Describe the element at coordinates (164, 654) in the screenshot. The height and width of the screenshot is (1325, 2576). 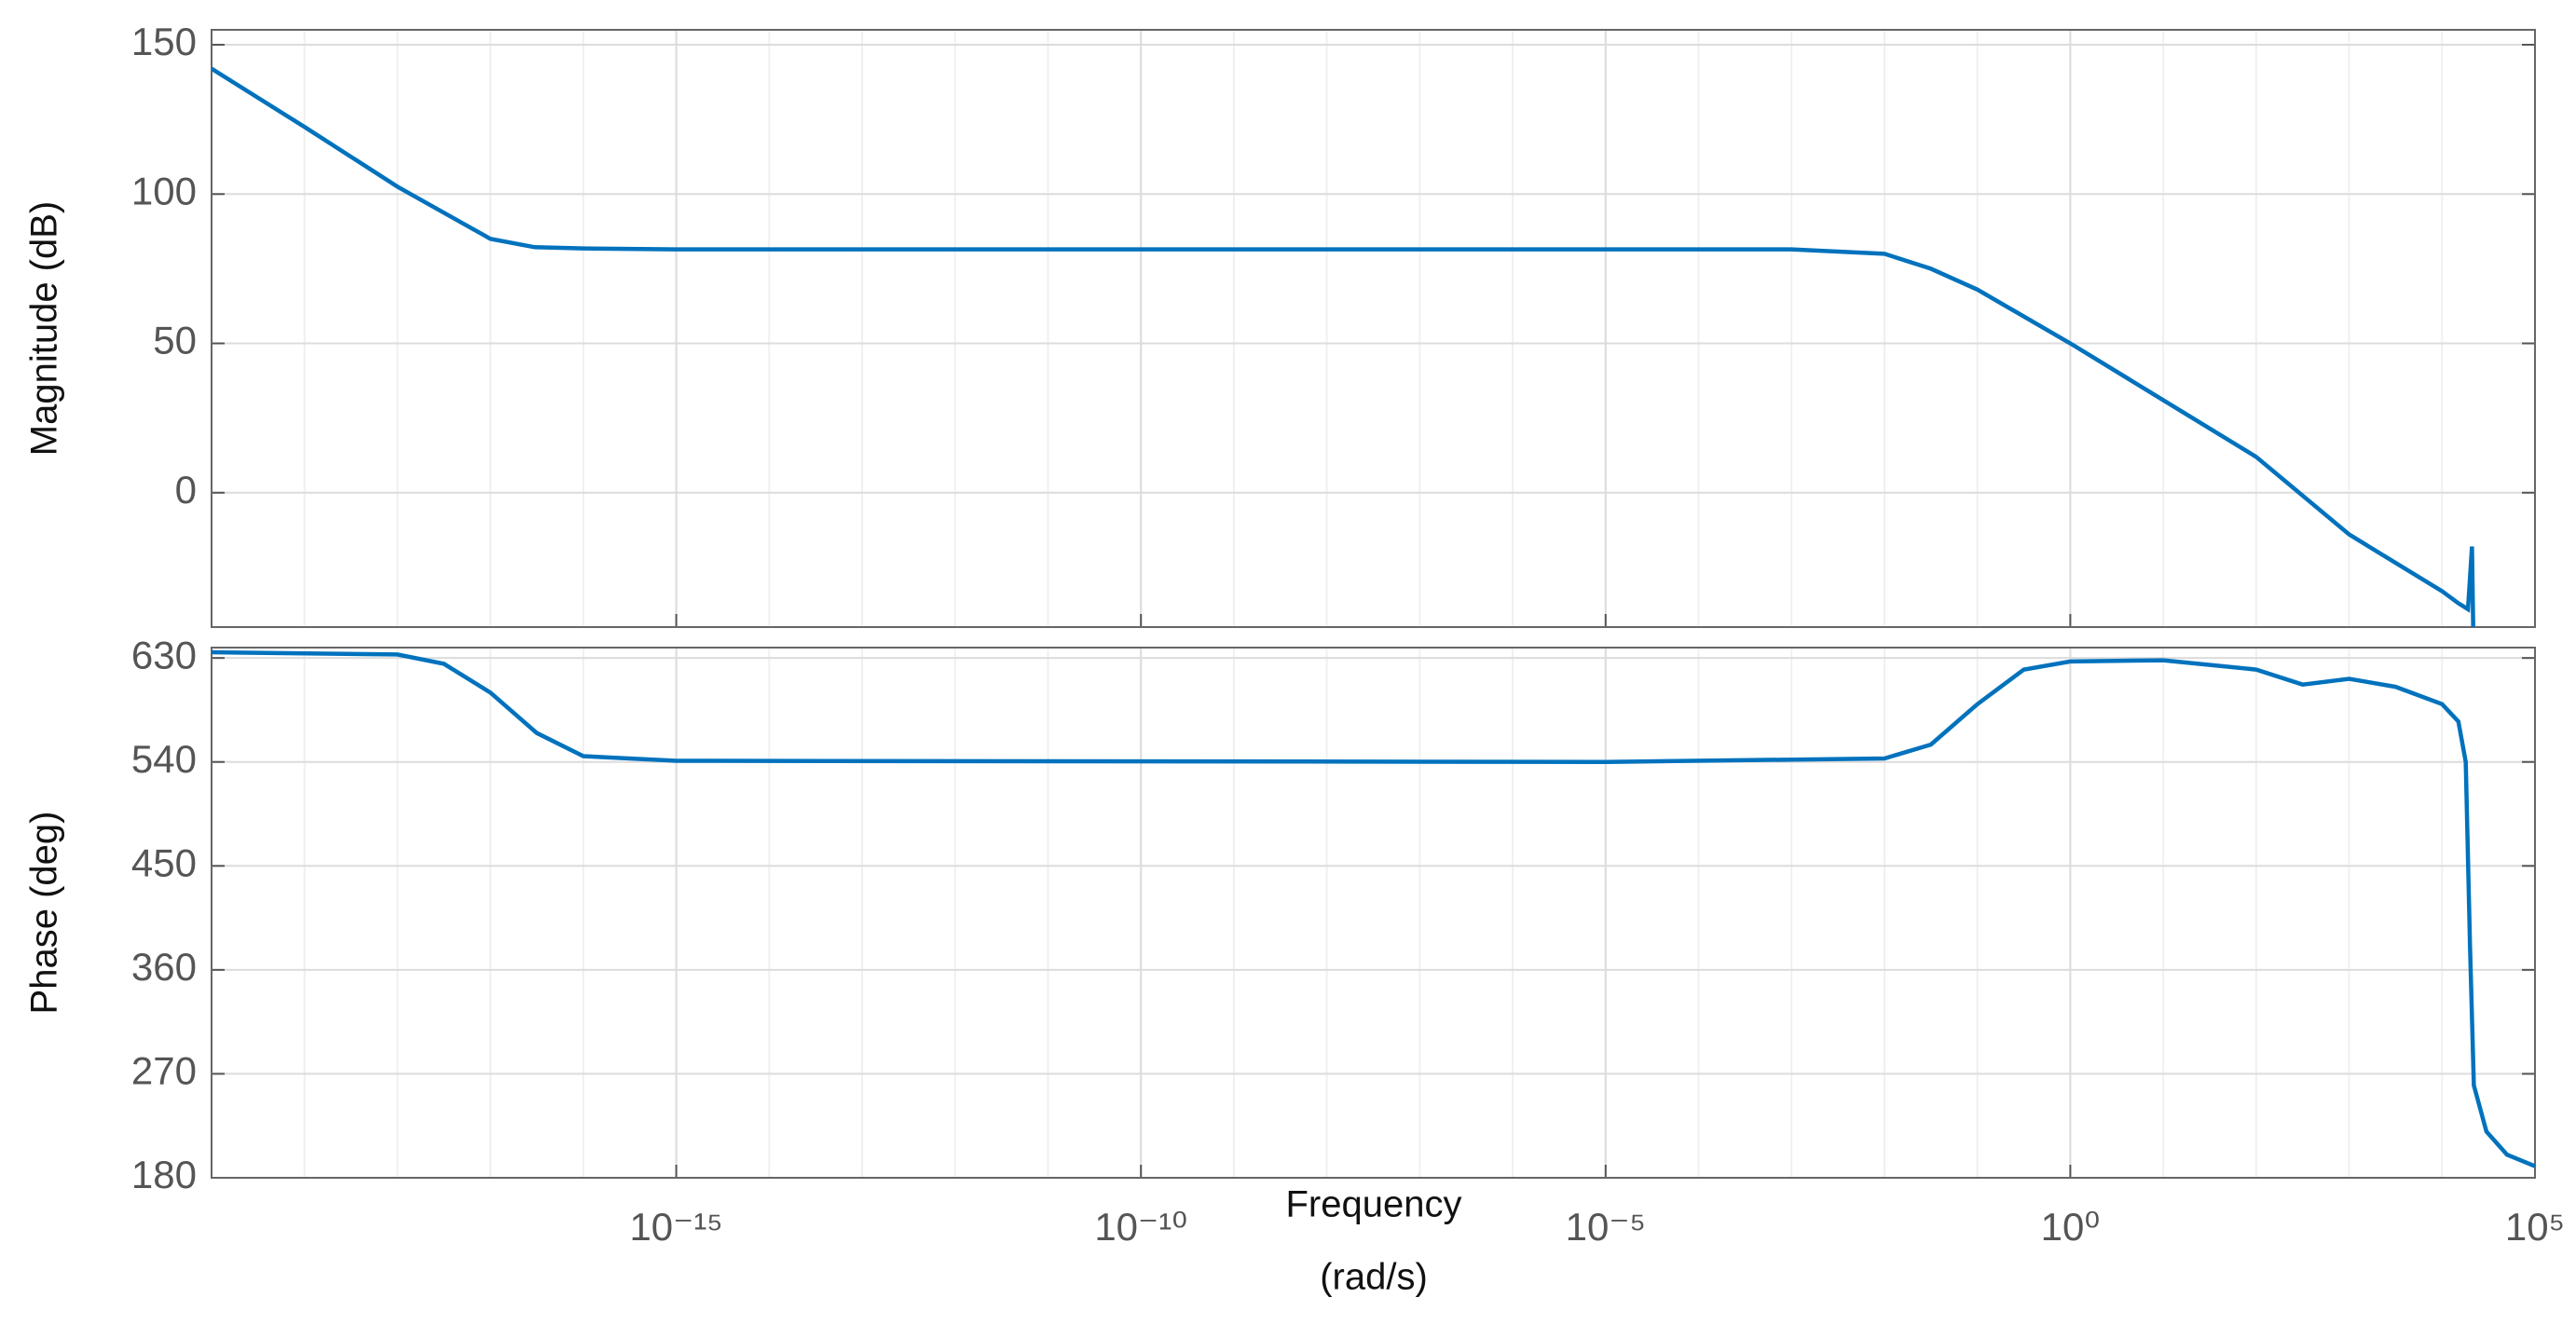
I see `y-tick-label: 630` at that location.